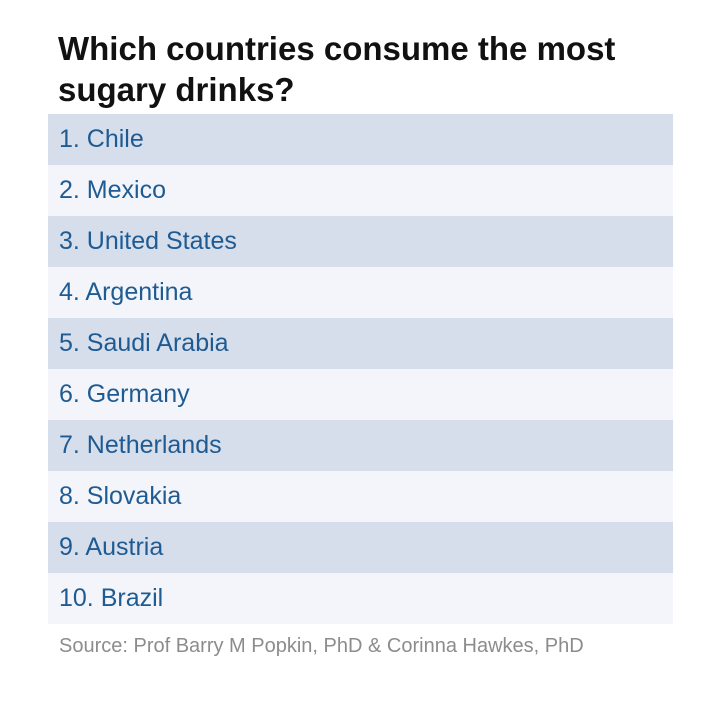  Describe the element at coordinates (360, 139) in the screenshot. I see `table-row: 1. Chile` at that location.